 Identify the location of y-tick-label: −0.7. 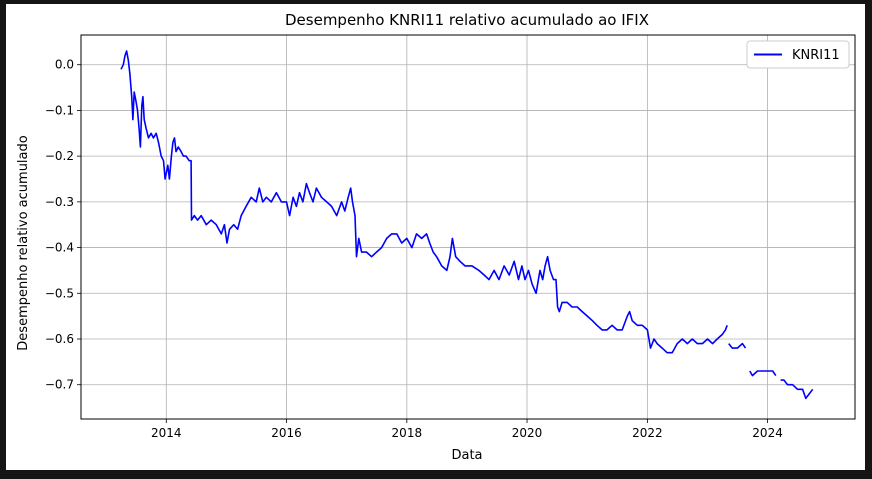
(59, 385).